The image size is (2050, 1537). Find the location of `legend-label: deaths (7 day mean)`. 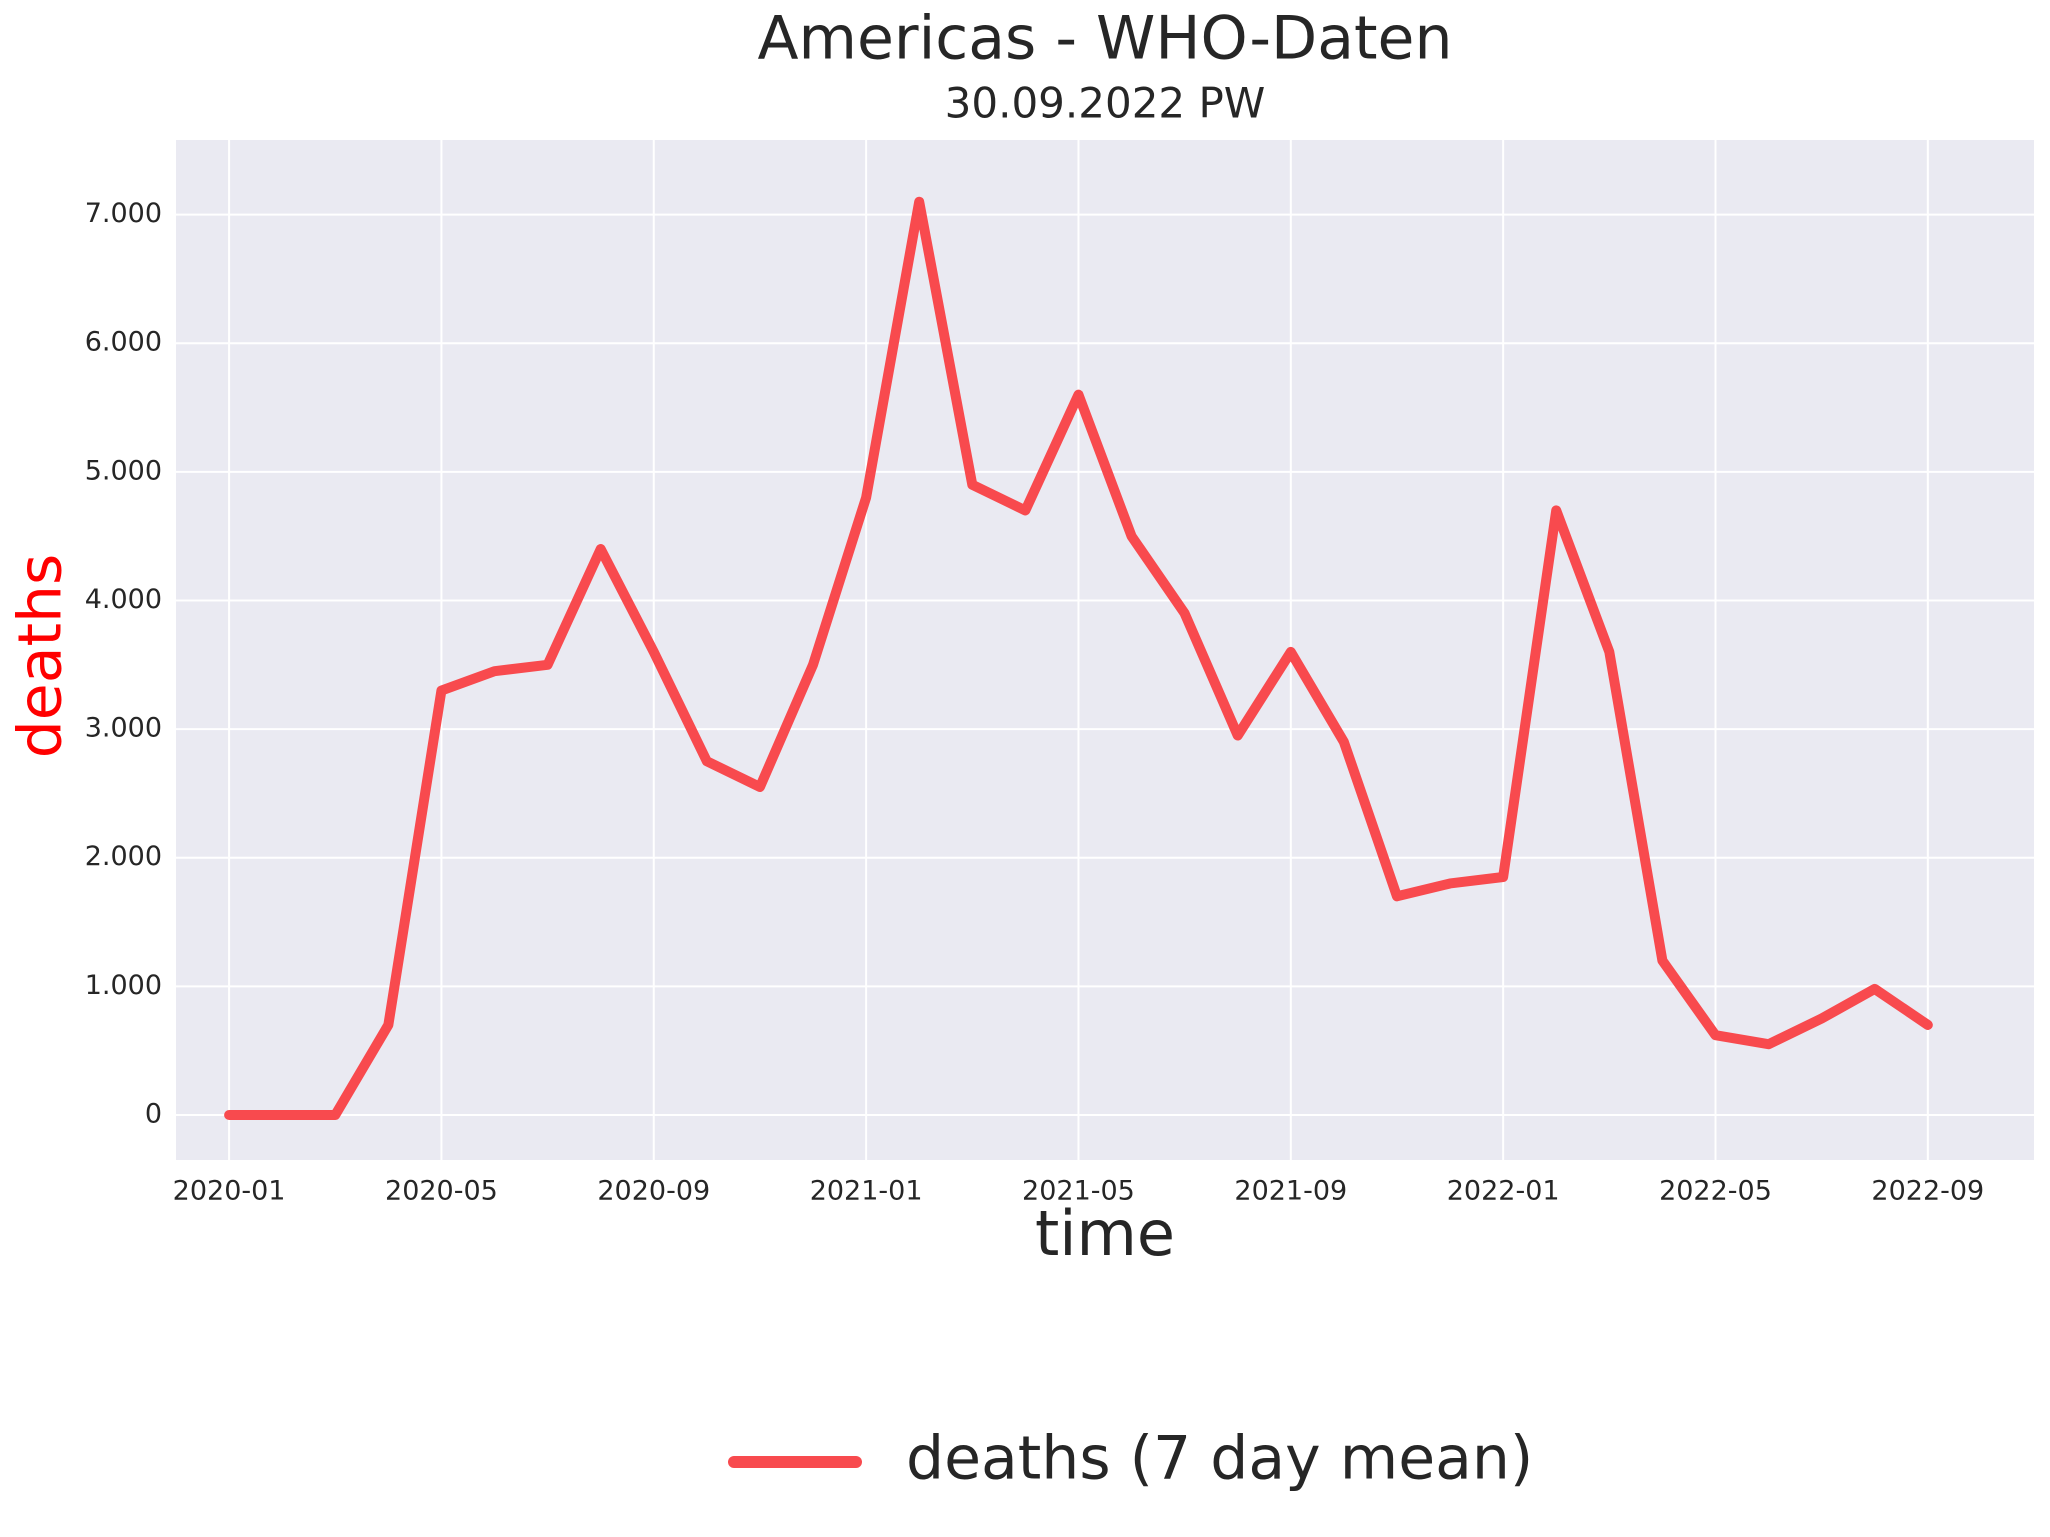

legend-label: deaths (7 day mean) is located at coordinates (1219, 1459).